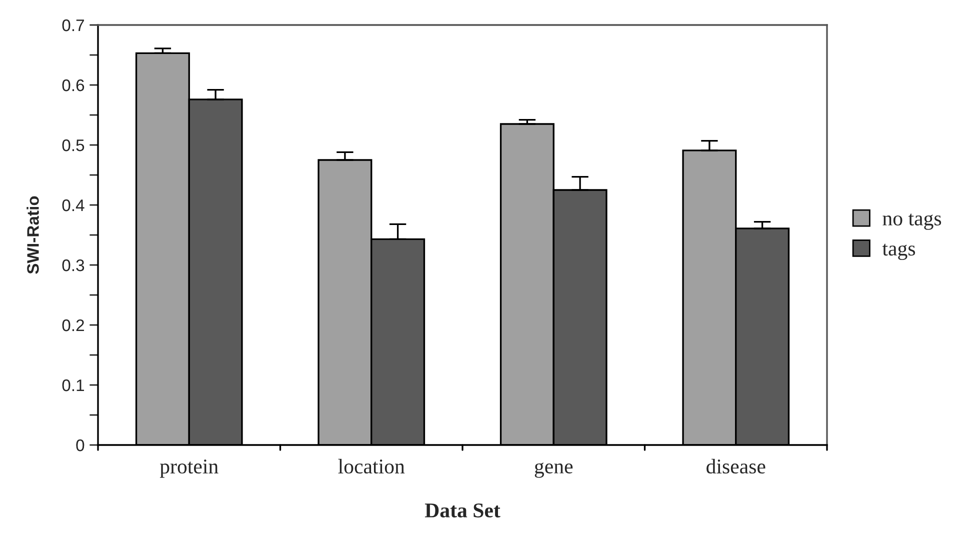  I want to click on y-tick-label: 0.5, so click(73, 145).